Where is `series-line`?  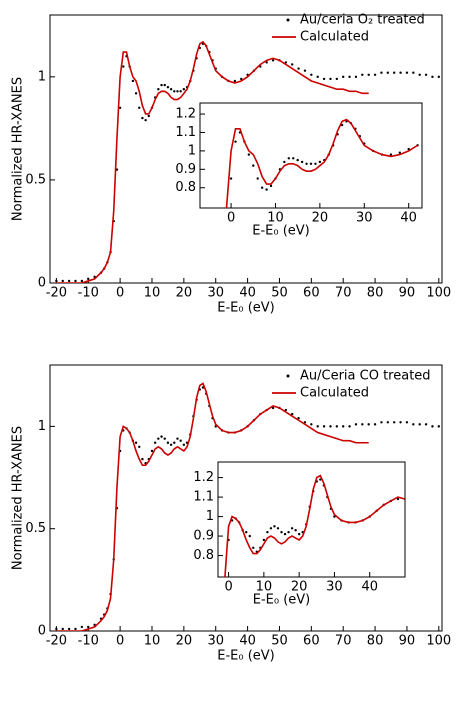 series-line is located at coordinates (321, 163).